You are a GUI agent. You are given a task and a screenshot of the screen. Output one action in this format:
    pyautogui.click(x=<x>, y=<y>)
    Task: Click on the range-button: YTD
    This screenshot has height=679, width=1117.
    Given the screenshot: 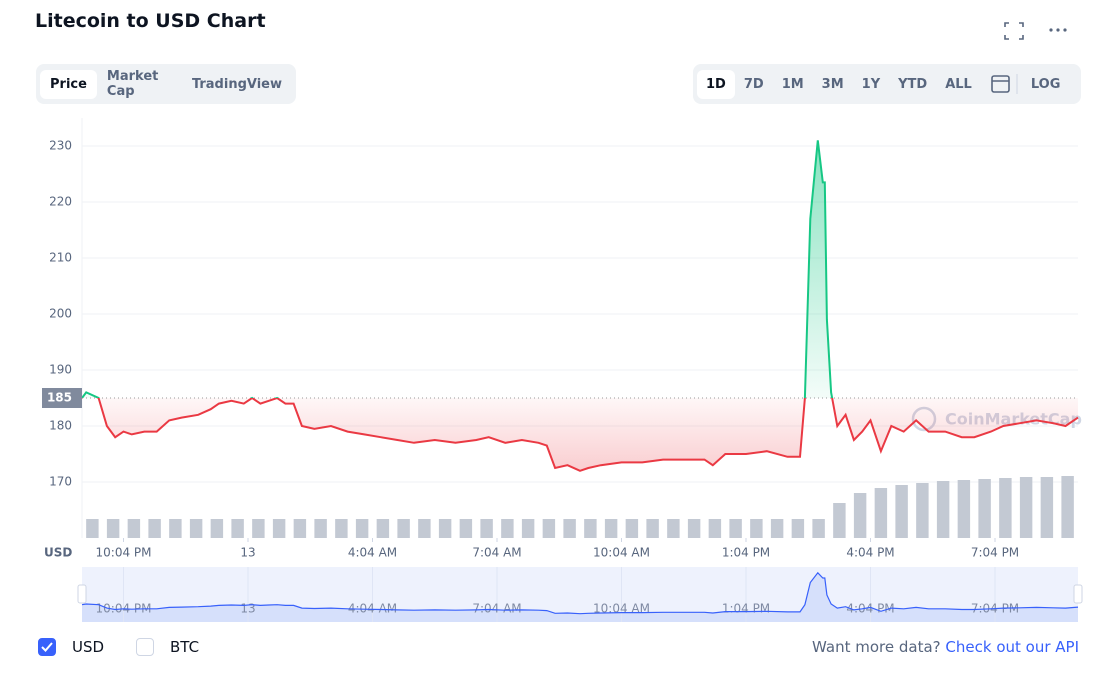 What is the action you would take?
    pyautogui.click(x=913, y=84)
    